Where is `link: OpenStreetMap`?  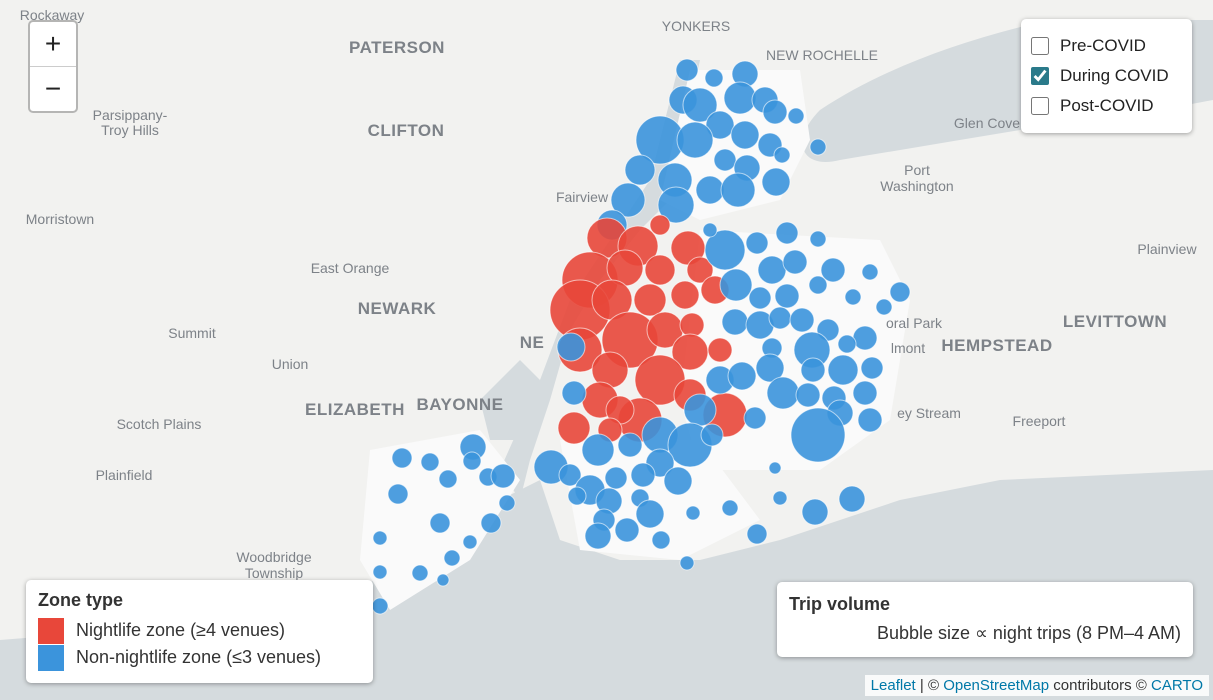
link: OpenStreetMap is located at coordinates (996, 685).